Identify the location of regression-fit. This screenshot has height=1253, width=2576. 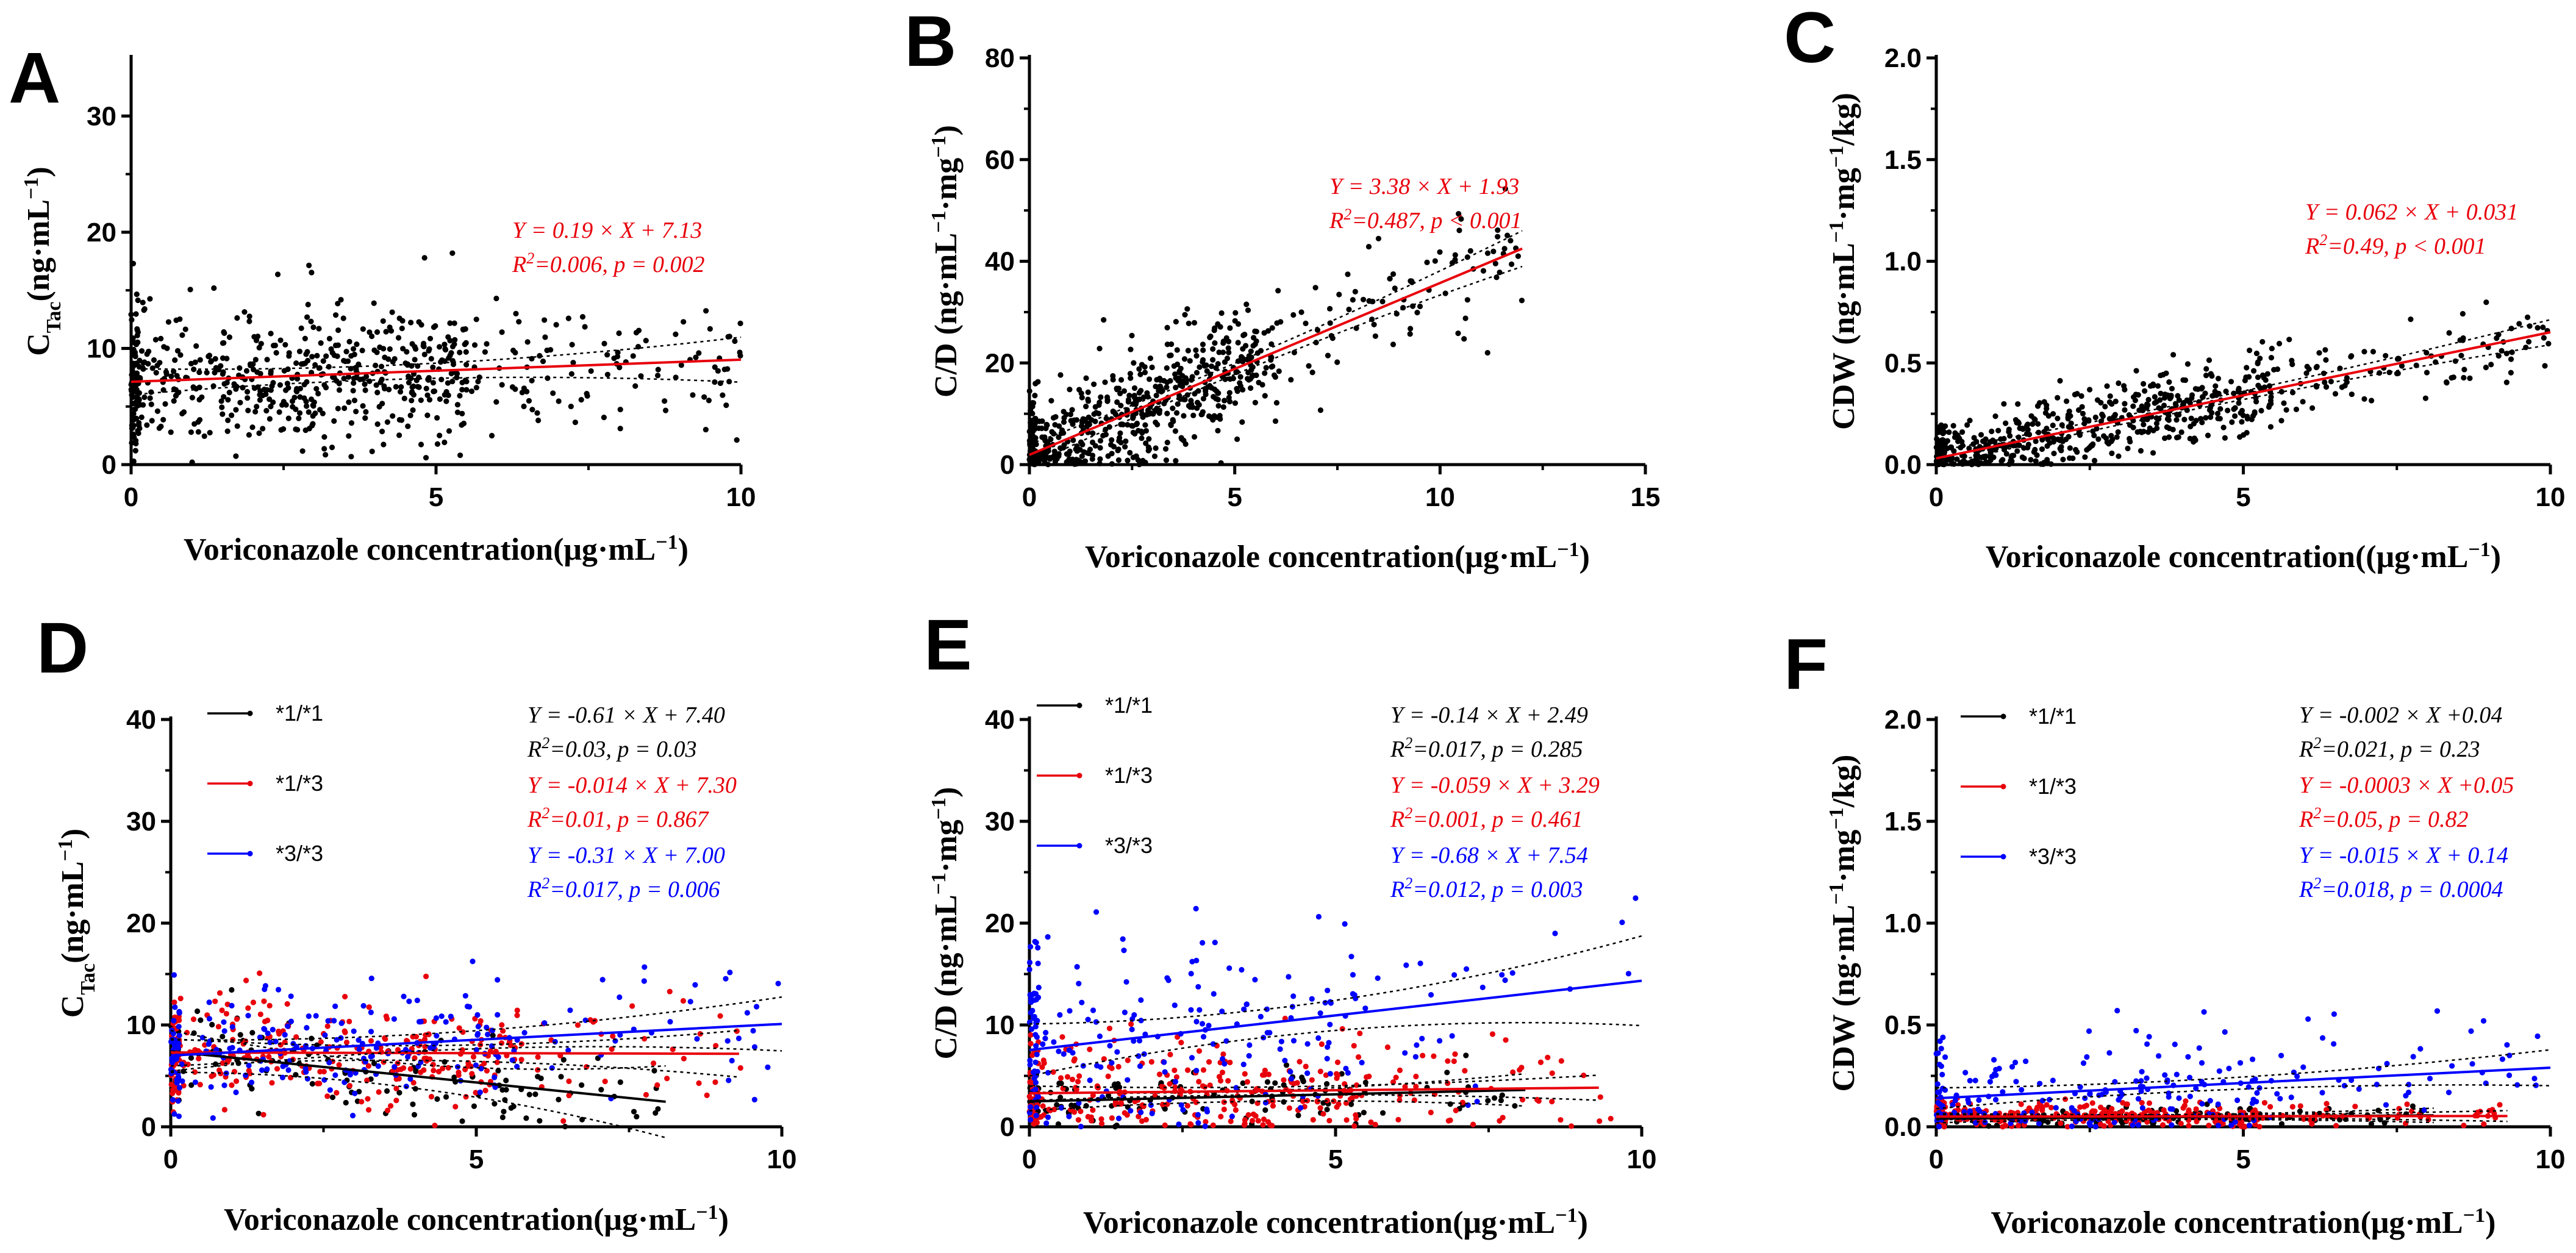
(2243, 392).